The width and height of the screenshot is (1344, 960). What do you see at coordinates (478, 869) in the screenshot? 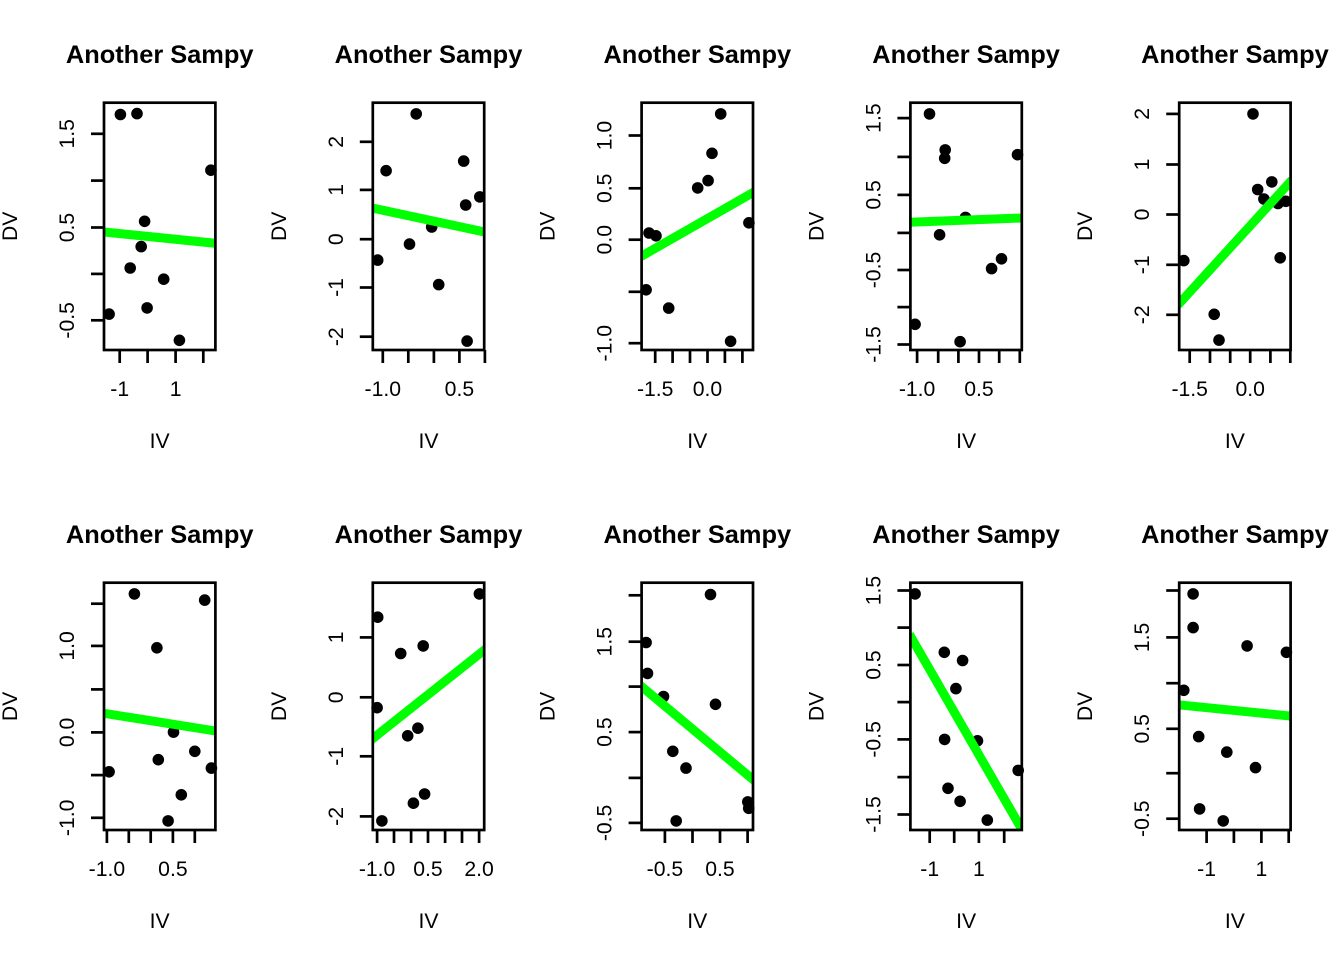
I see `svg-text: 2.0` at bounding box center [478, 869].